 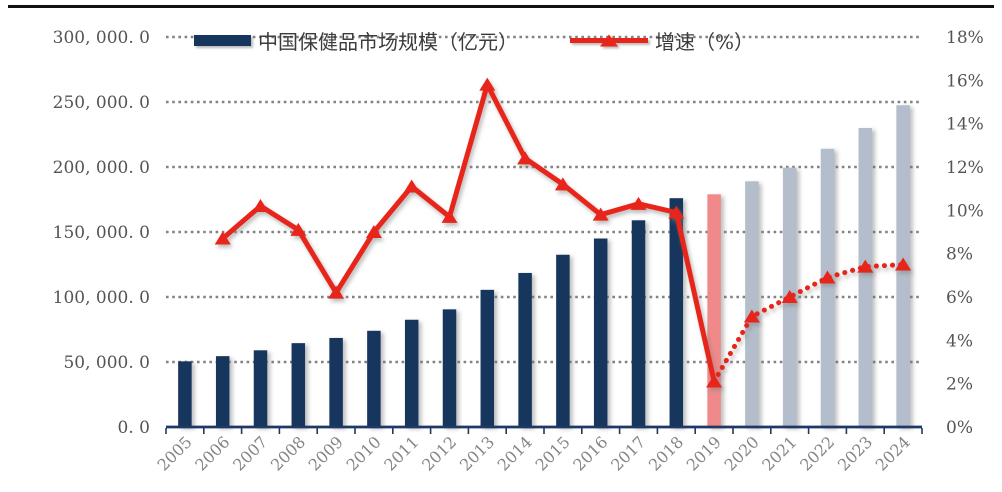 I want to click on svg-text: 2014, so click(x=515, y=453).